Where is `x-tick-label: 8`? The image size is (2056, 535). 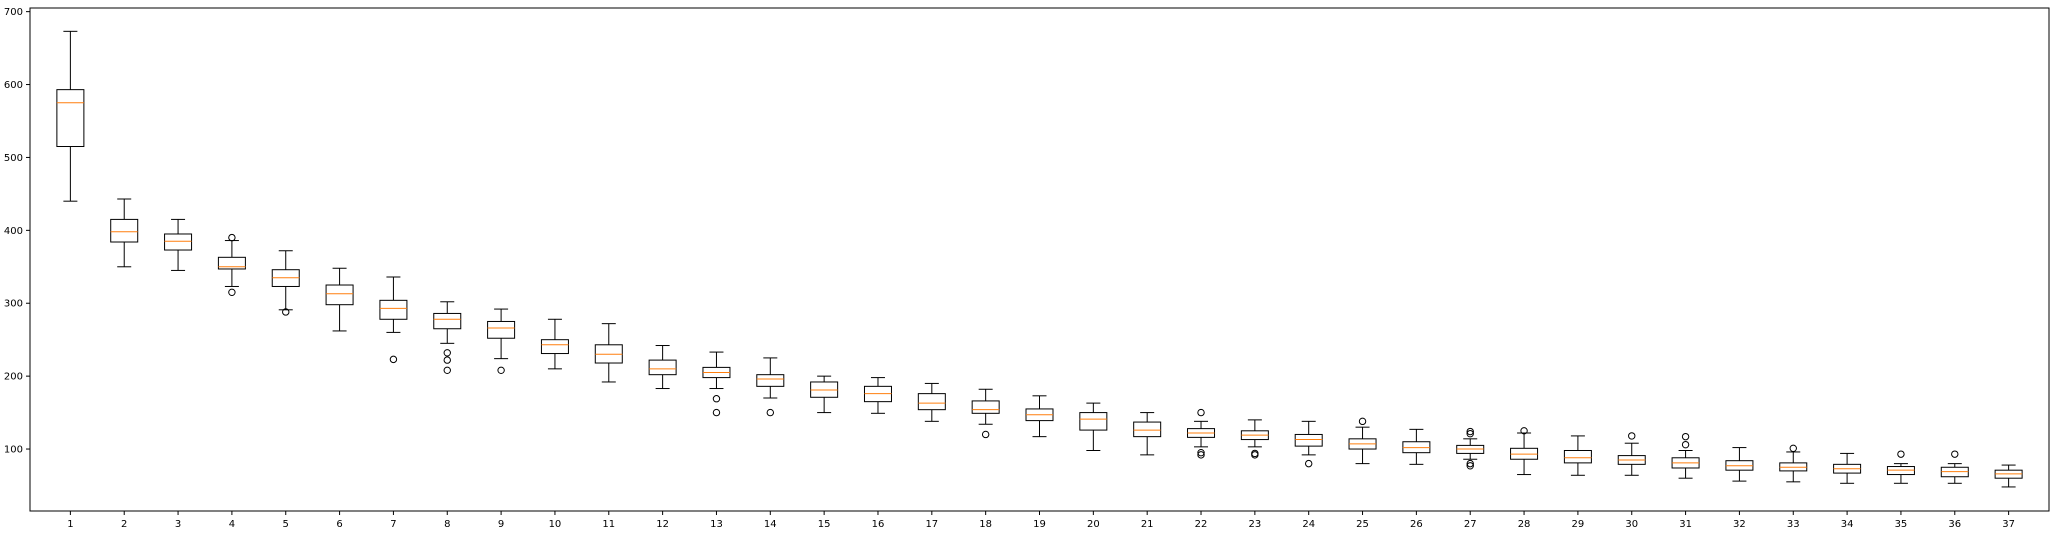 x-tick-label: 8 is located at coordinates (447, 524).